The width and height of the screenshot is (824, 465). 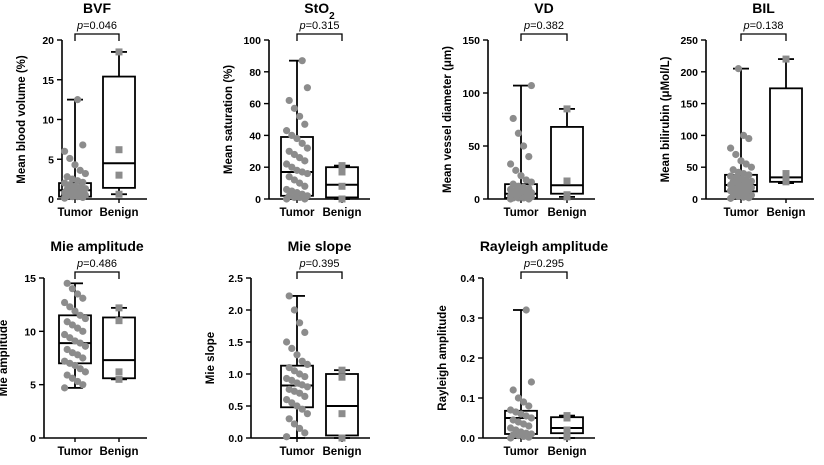 I want to click on box-benign, so click(x=786, y=121).